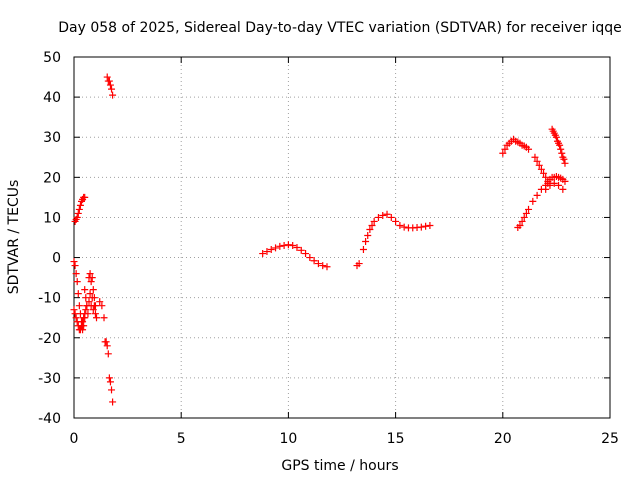 The width and height of the screenshot is (640, 480). I want to click on x-tick-label: 0, so click(74, 439).